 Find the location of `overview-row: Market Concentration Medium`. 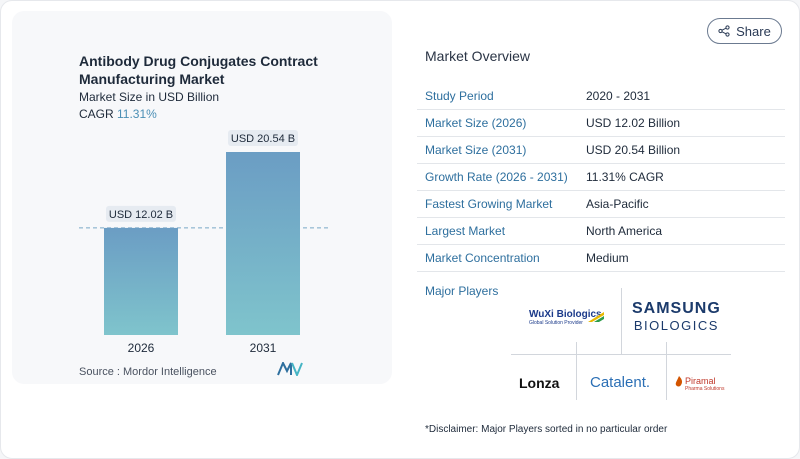

overview-row: Market Concentration Medium is located at coordinates (601, 258).